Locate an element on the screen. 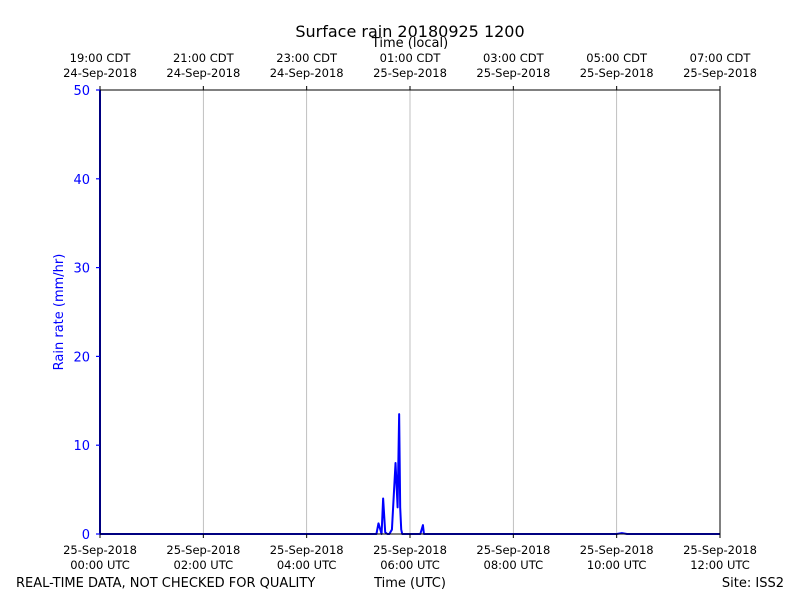  y-tick-label-0: 0 is located at coordinates (86, 535).